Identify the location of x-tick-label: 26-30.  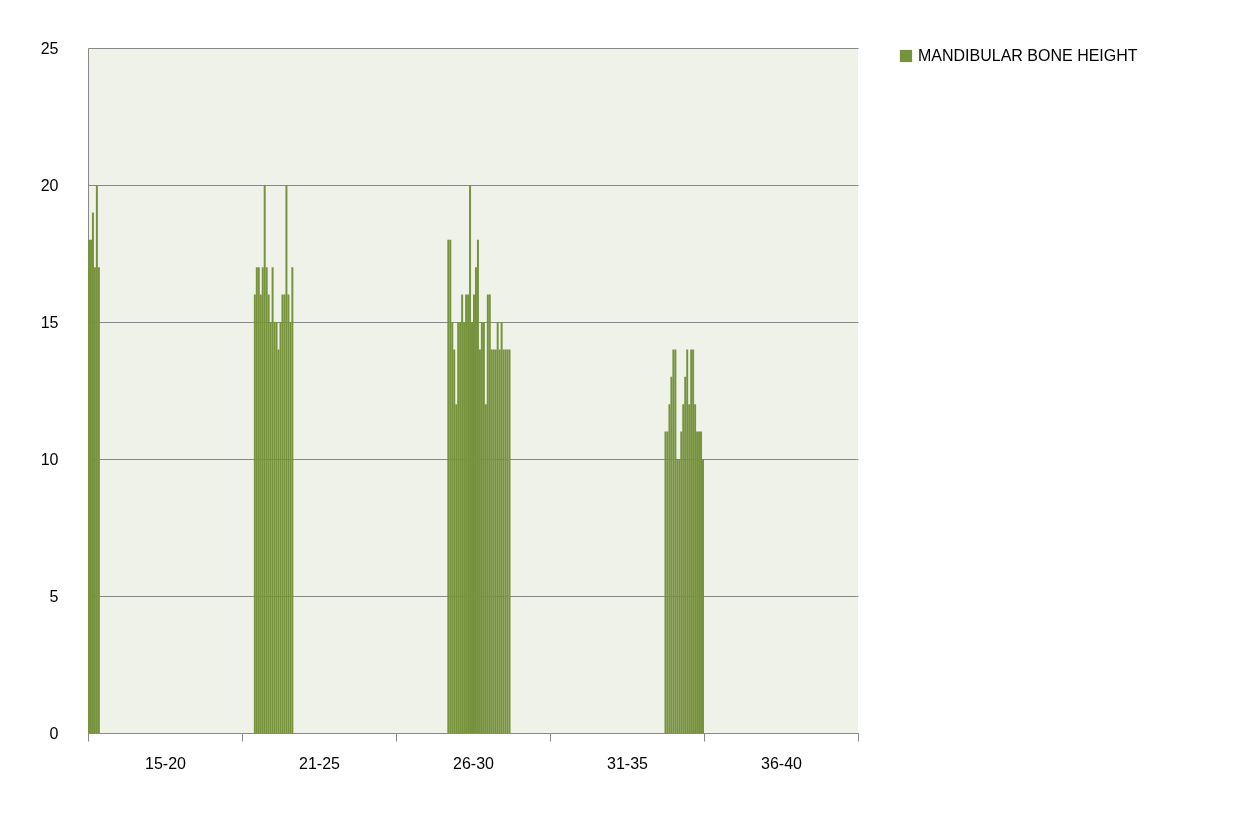
(474, 763).